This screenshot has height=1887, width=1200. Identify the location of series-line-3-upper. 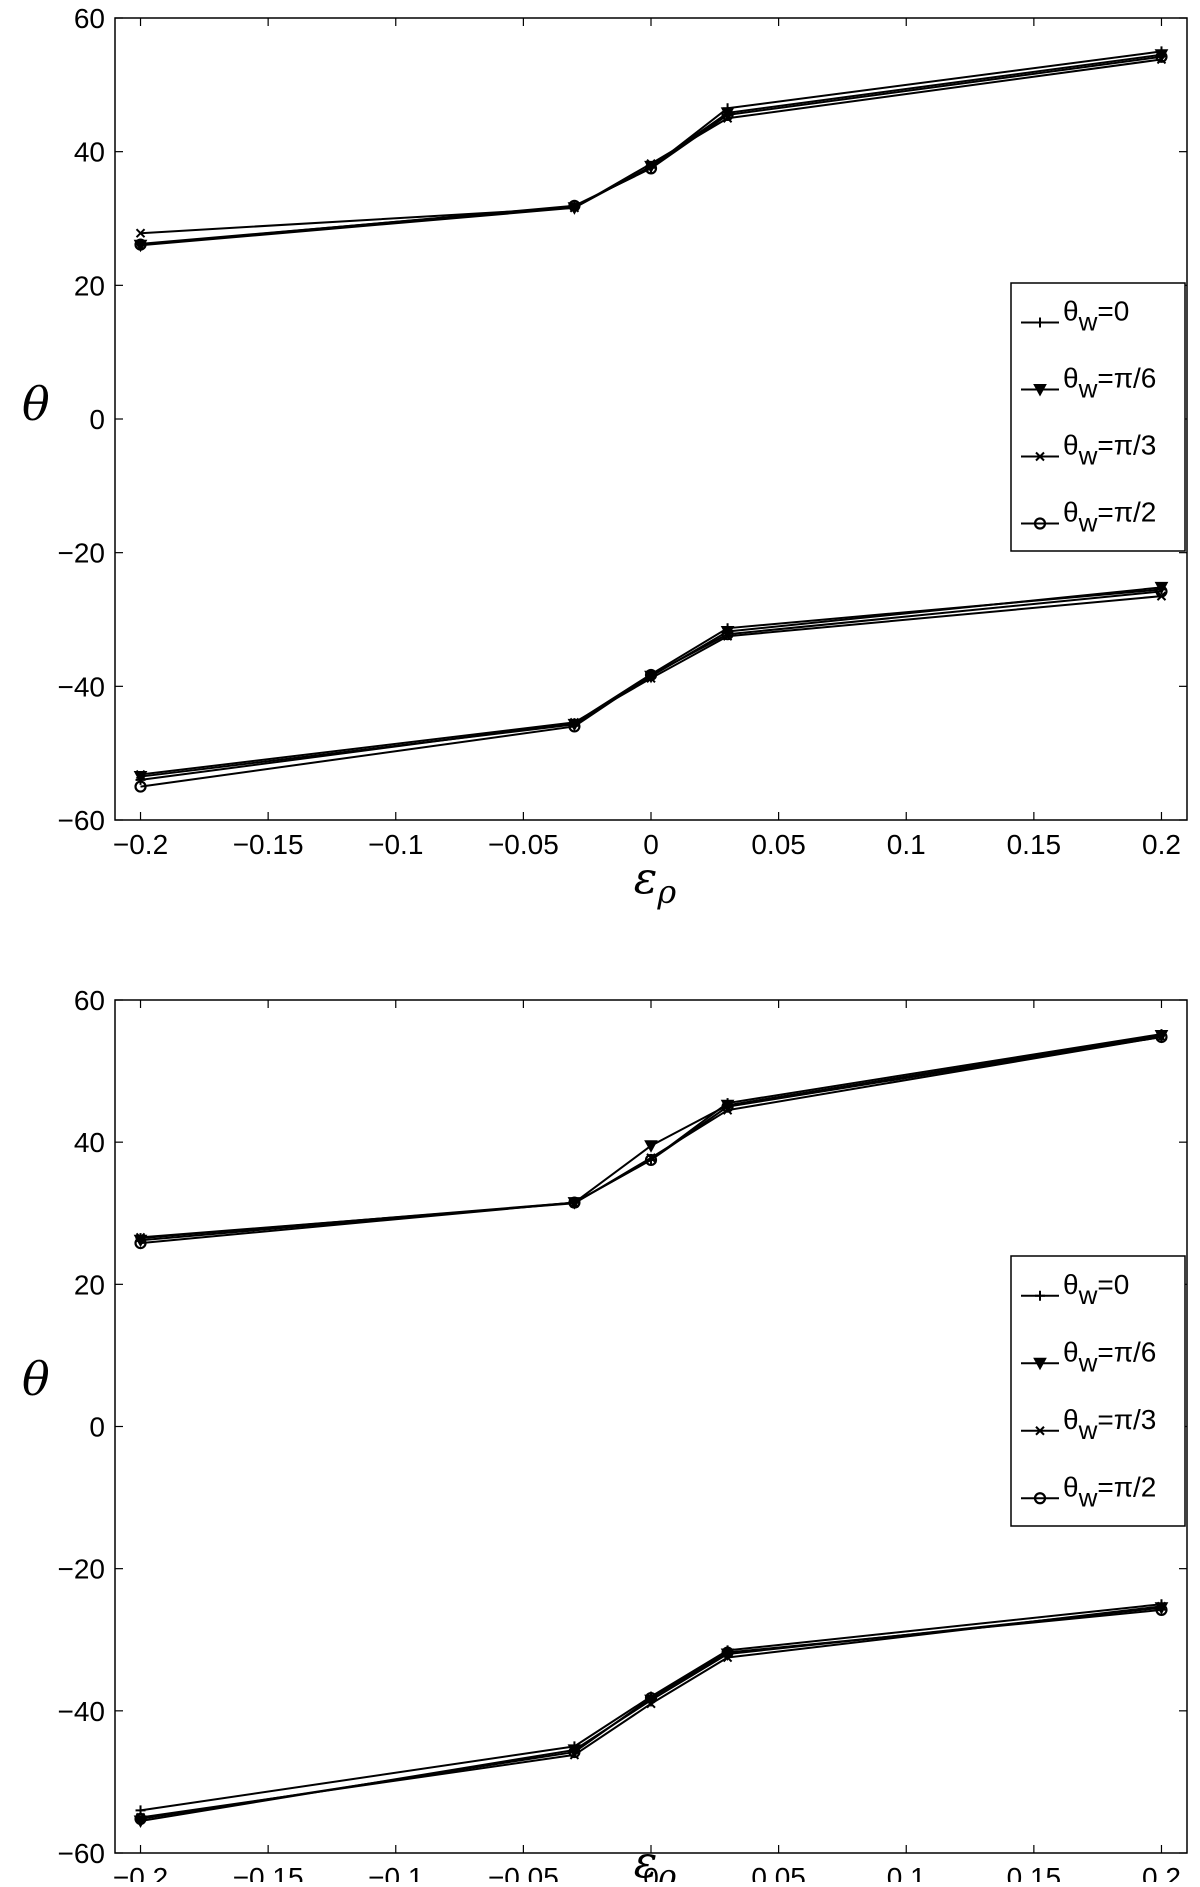
(651, 150).